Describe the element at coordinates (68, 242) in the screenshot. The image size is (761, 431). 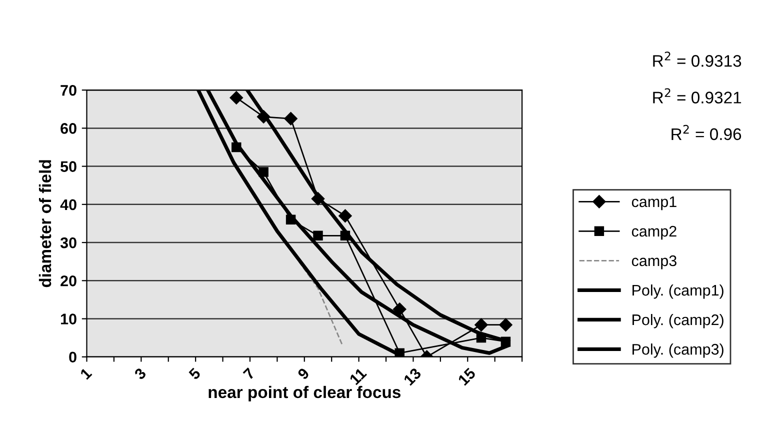
I see `y-tick-label: 30` at that location.